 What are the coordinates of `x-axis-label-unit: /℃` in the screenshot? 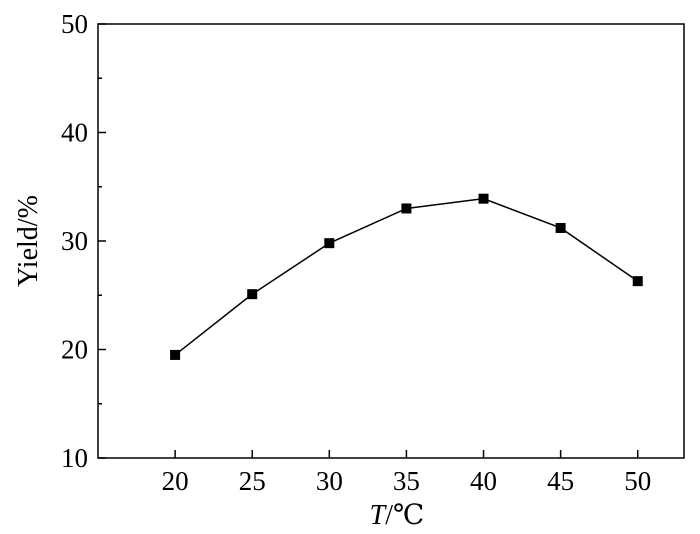 It's located at (404, 515).